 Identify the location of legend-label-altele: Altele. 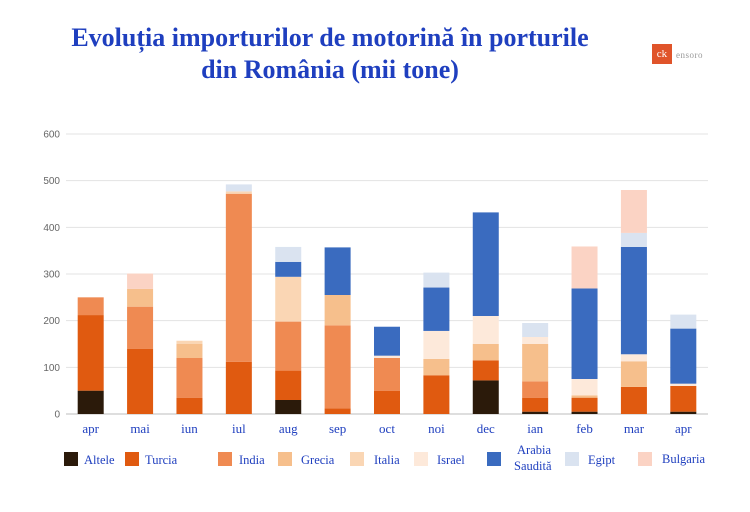
(99, 460).